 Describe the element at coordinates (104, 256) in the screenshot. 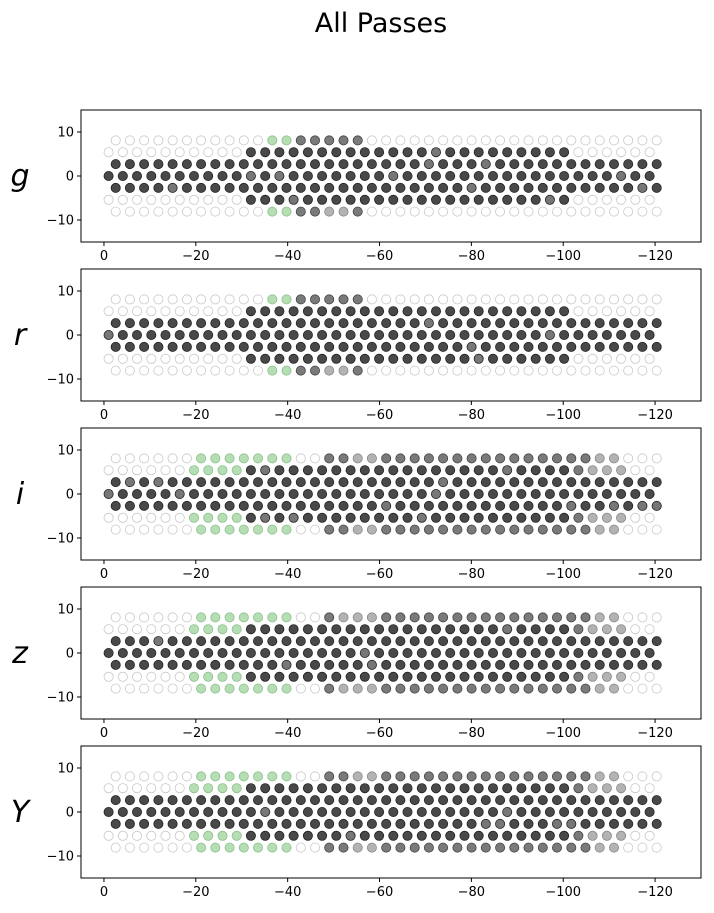

I see `x-tick-label: 0` at that location.